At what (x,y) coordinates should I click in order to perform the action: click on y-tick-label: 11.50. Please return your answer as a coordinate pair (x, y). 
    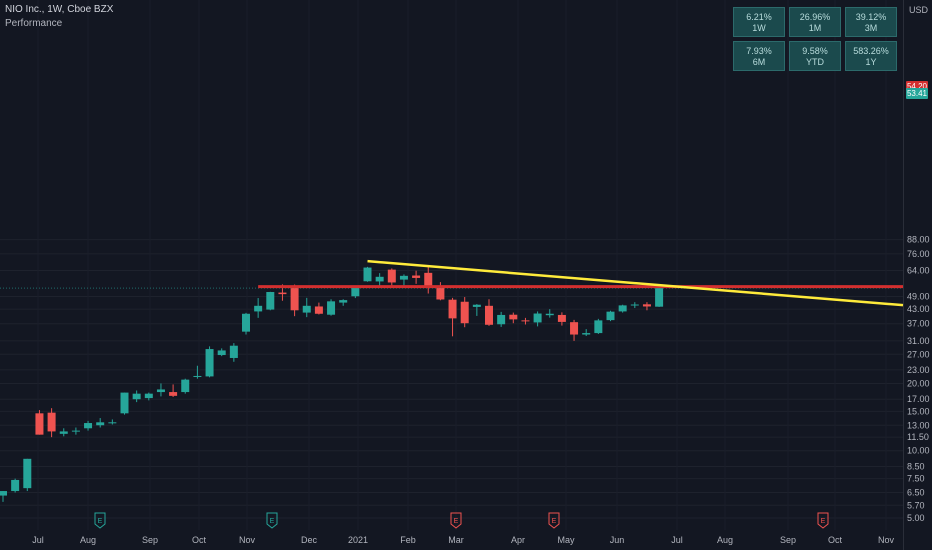
    Looking at the image, I should click on (918, 437).